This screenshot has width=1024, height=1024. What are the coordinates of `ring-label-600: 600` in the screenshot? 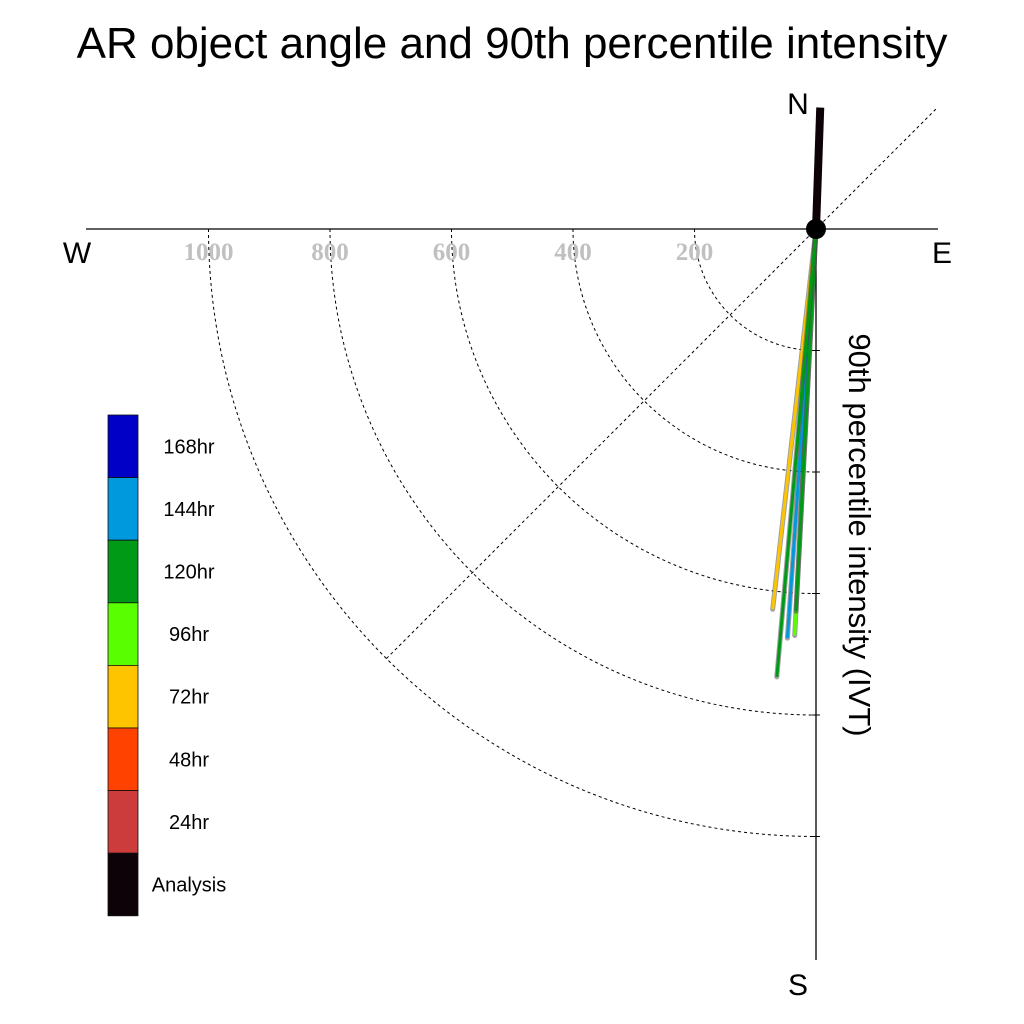 It's located at (452, 252).